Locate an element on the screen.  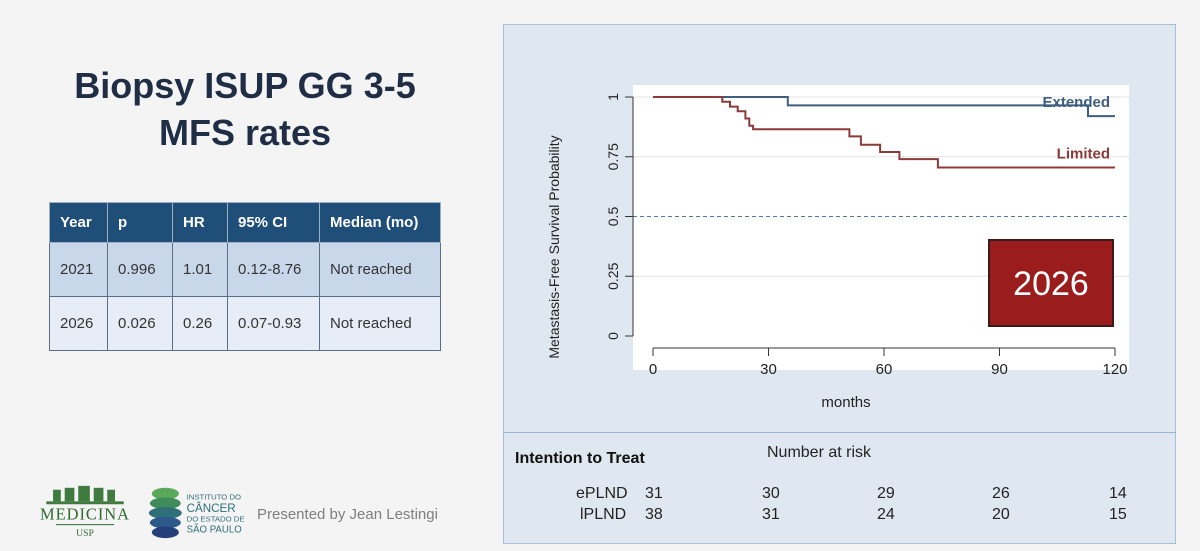
series-labels: Extended Limited is located at coordinates (1076, 128).